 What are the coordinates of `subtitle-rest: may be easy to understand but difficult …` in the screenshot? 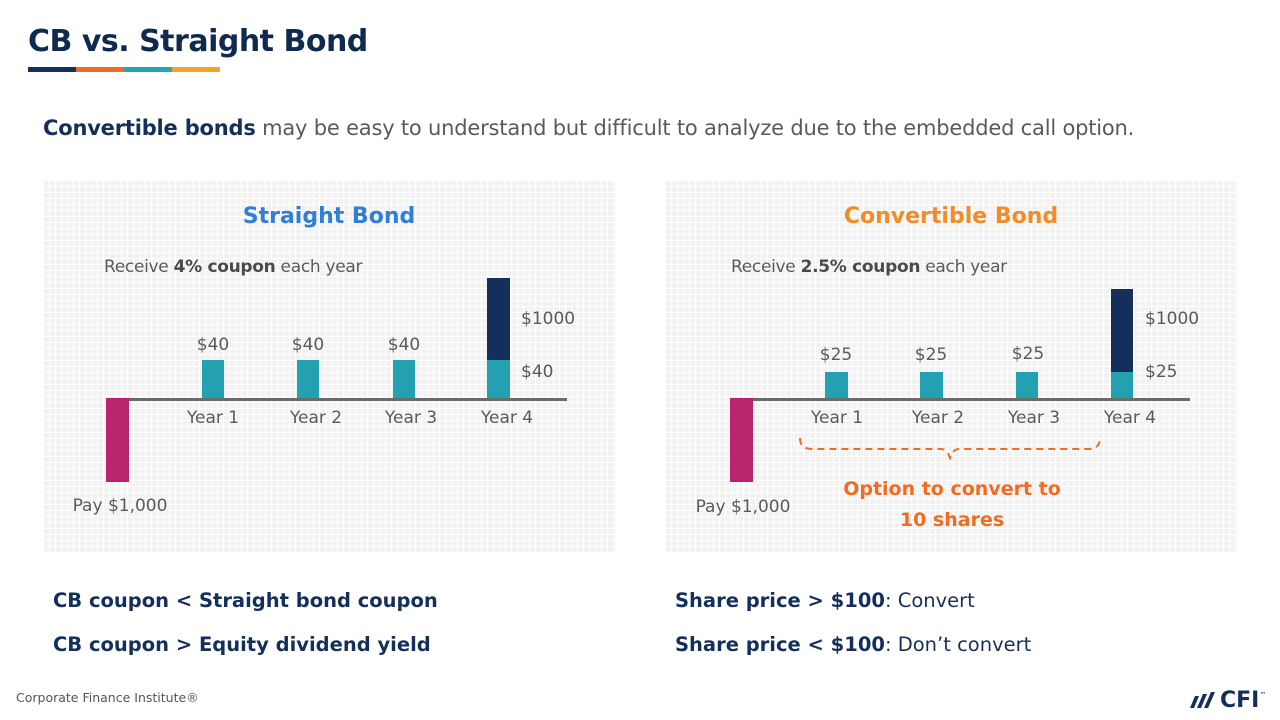 It's located at (695, 128).